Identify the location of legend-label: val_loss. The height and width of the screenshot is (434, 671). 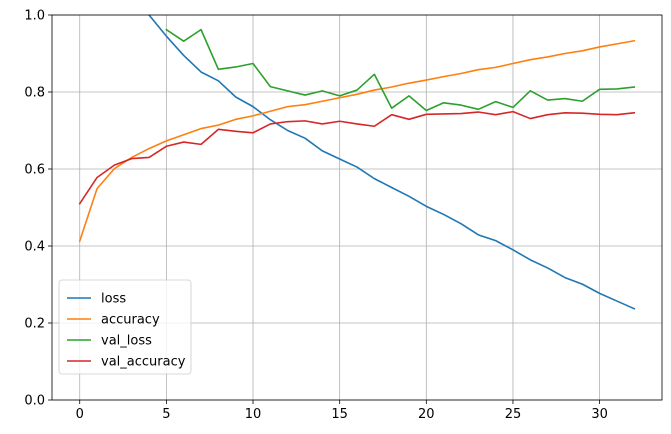
(126, 341).